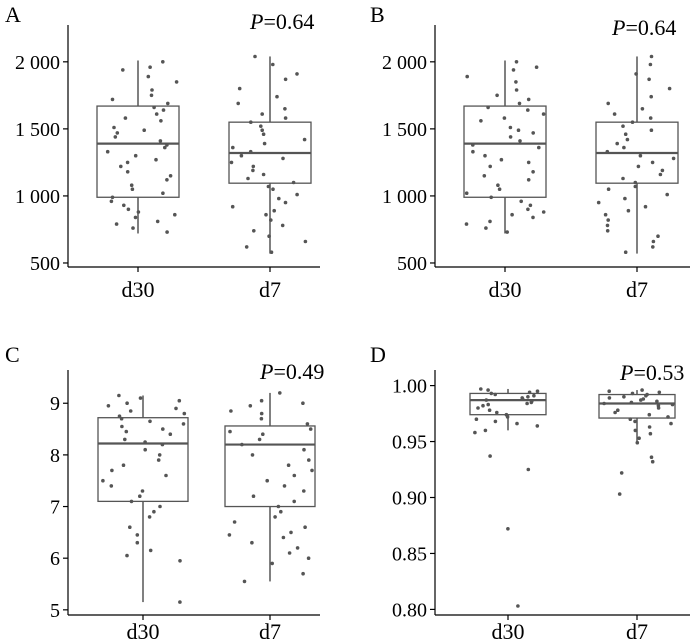 Image resolution: width=700 pixels, height=641 pixels. What do you see at coordinates (409, 443) in the screenshot?
I see `panel-d-y-tick-label: 0.95` at bounding box center [409, 443].